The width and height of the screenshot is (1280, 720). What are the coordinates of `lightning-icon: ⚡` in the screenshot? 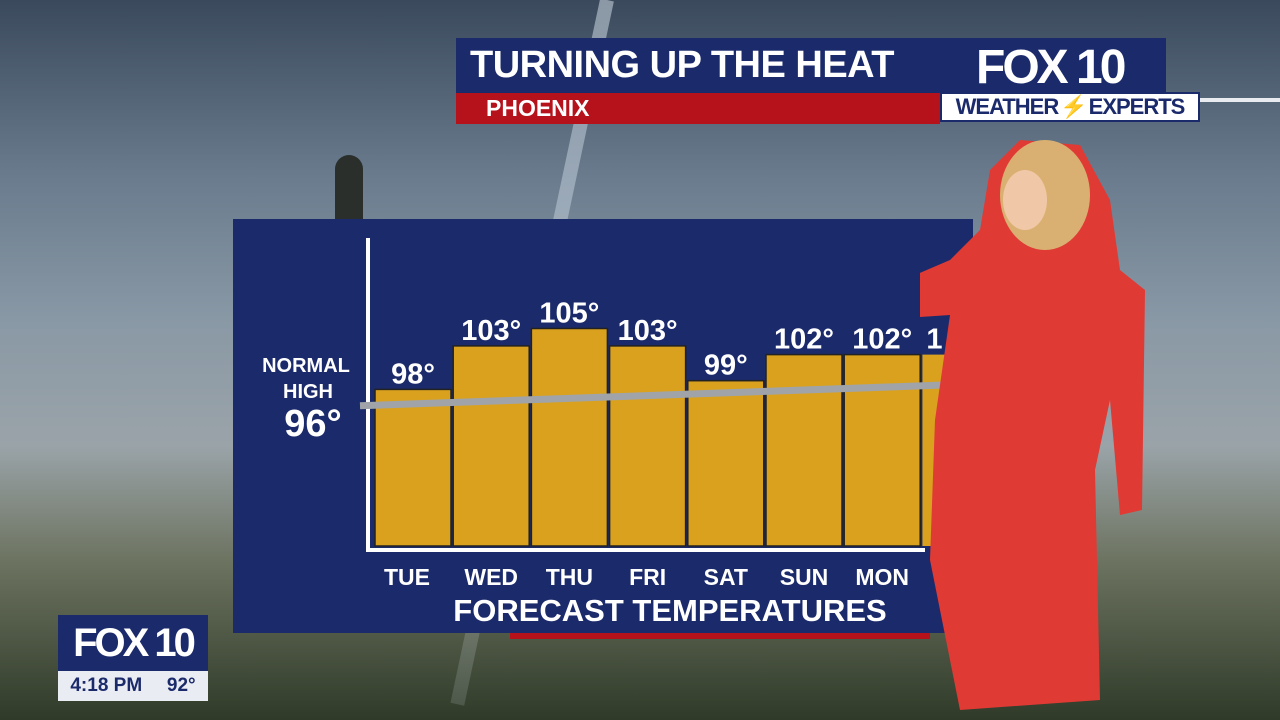 It's located at (1073, 106).